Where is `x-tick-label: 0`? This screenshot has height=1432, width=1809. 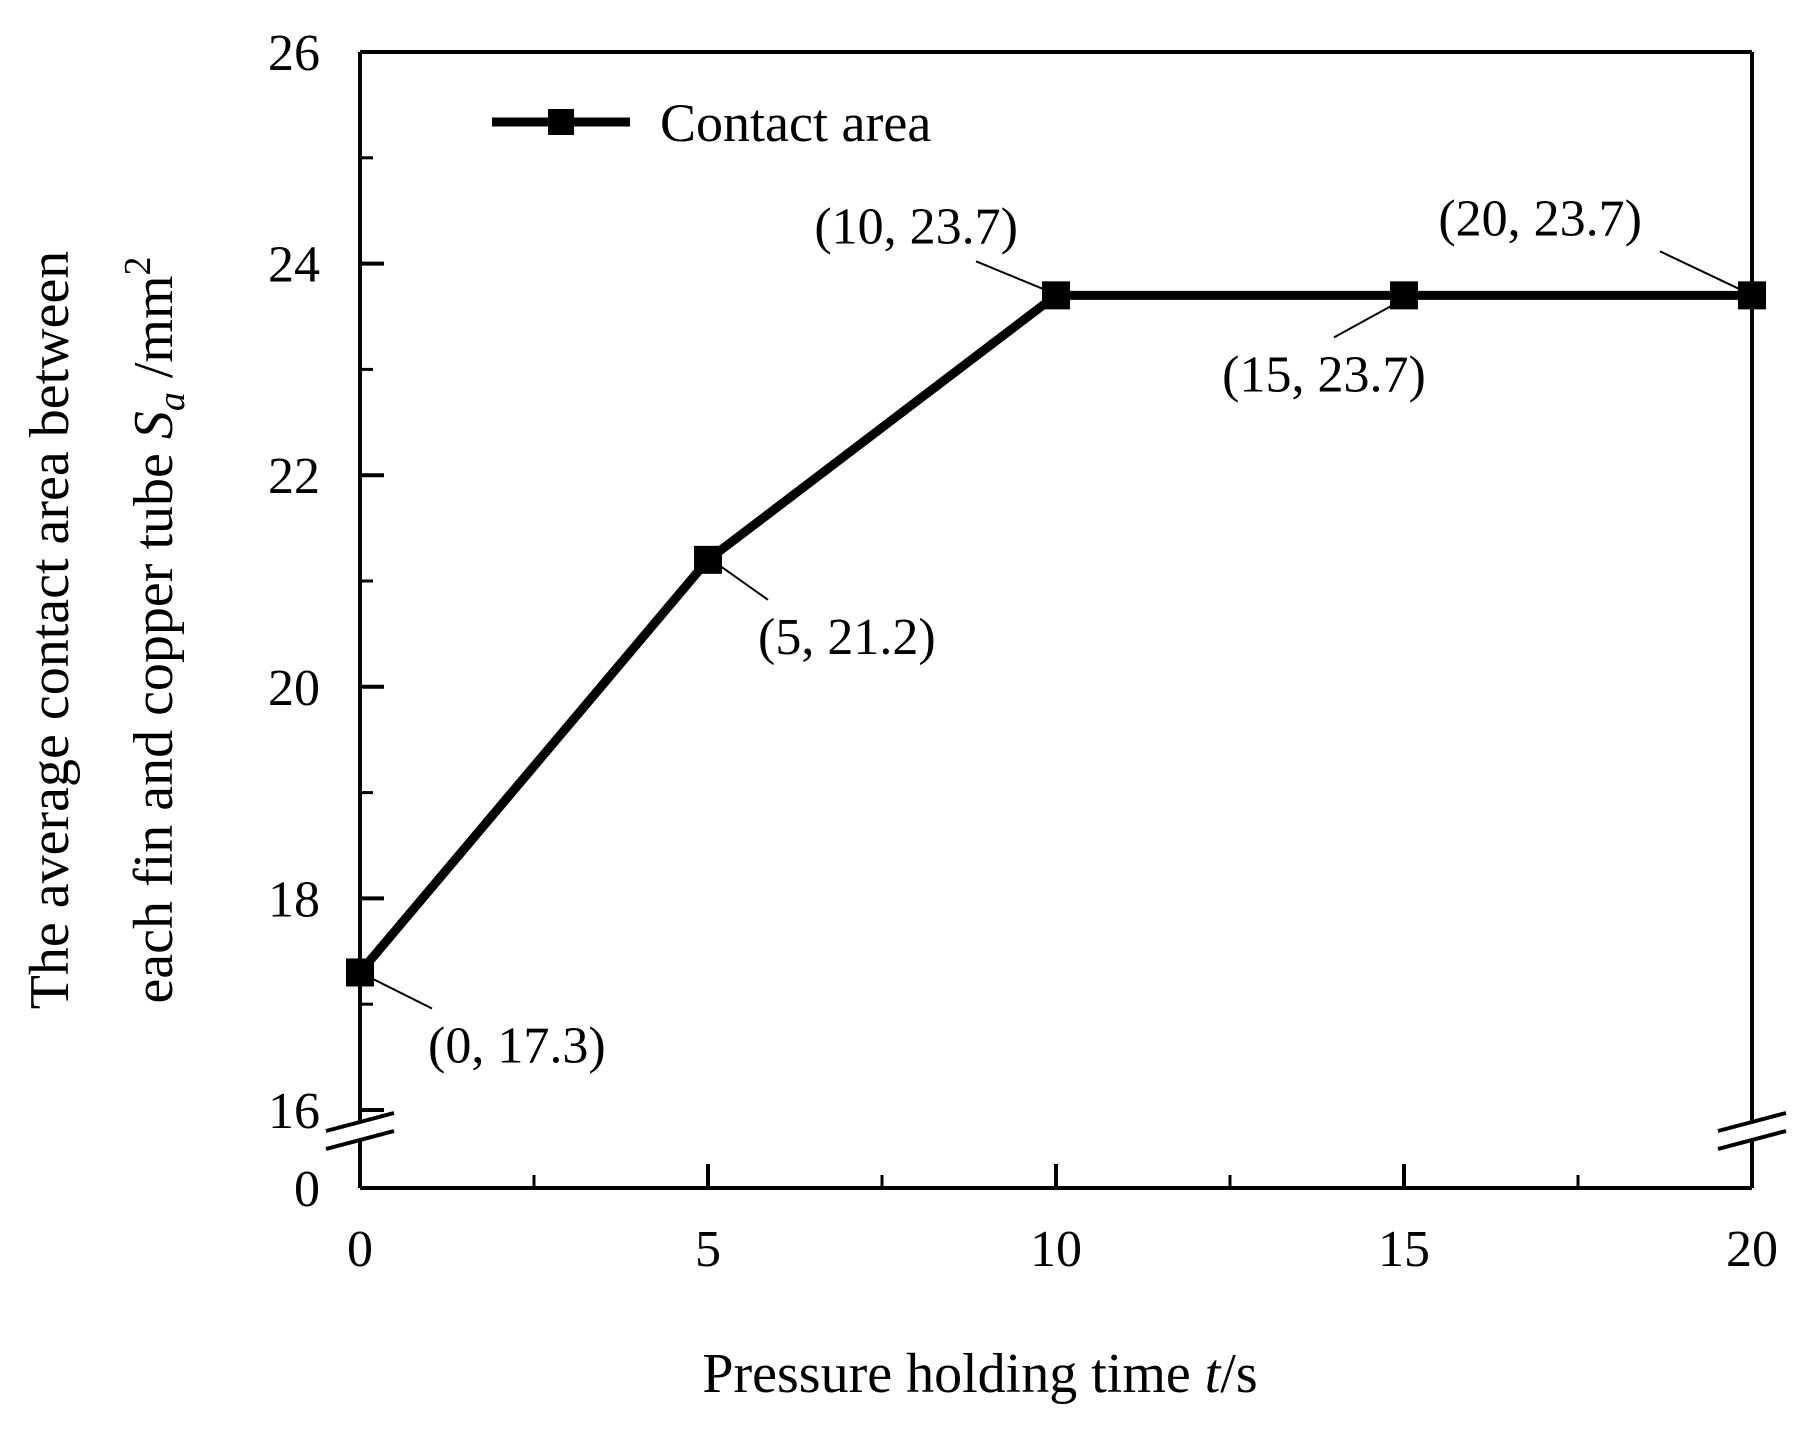 x-tick-label: 0 is located at coordinates (360, 1249).